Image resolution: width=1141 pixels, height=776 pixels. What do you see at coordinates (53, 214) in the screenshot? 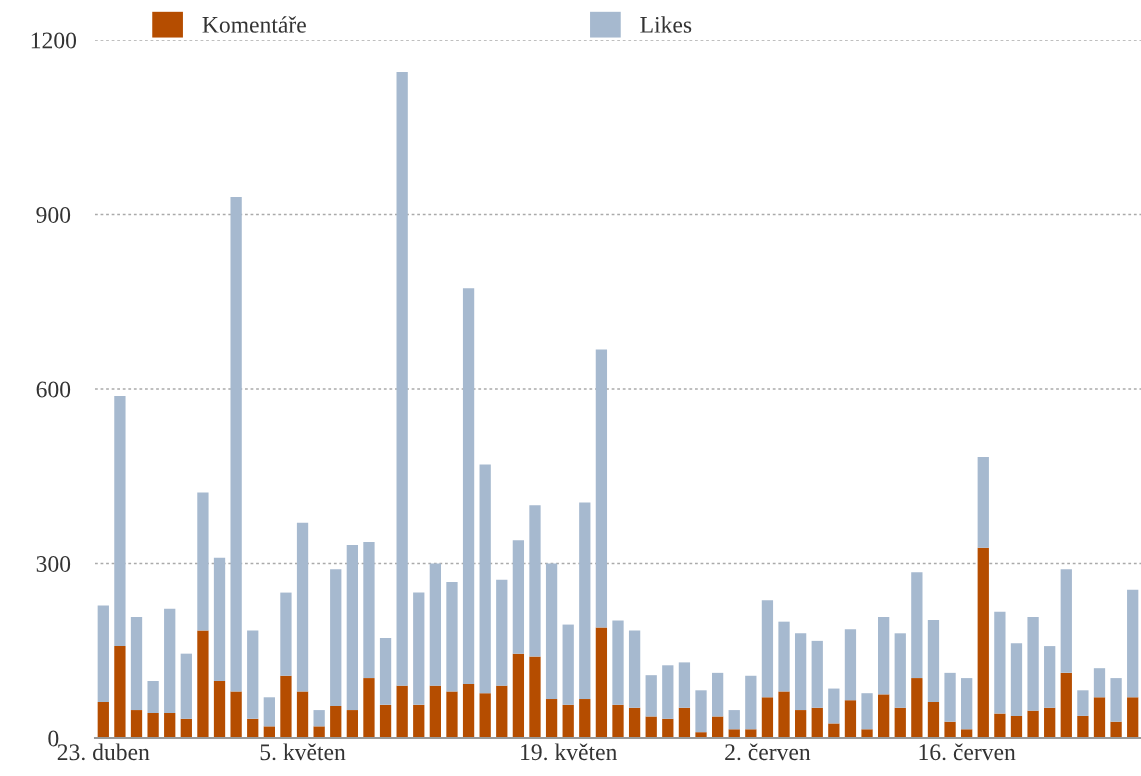
I see `y-tick-label: 900` at bounding box center [53, 214].